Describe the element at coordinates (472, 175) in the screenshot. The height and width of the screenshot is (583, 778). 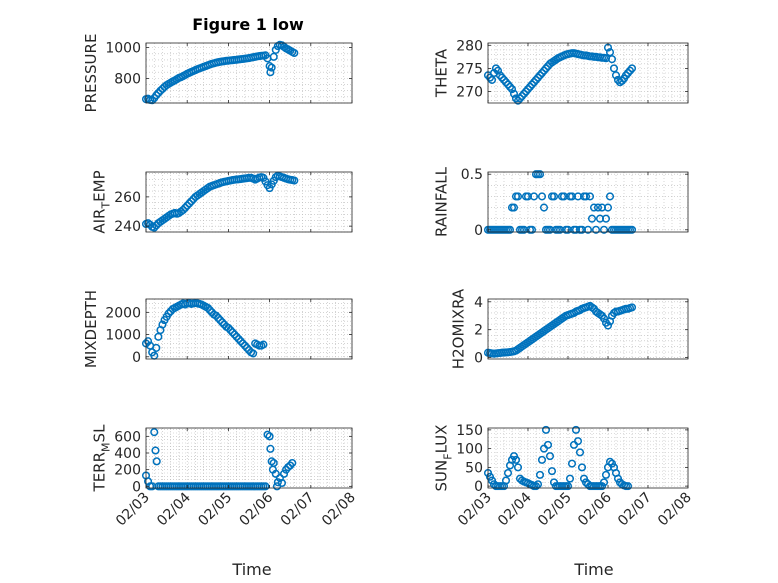
I see `y-tick-label: 0.5` at that location.